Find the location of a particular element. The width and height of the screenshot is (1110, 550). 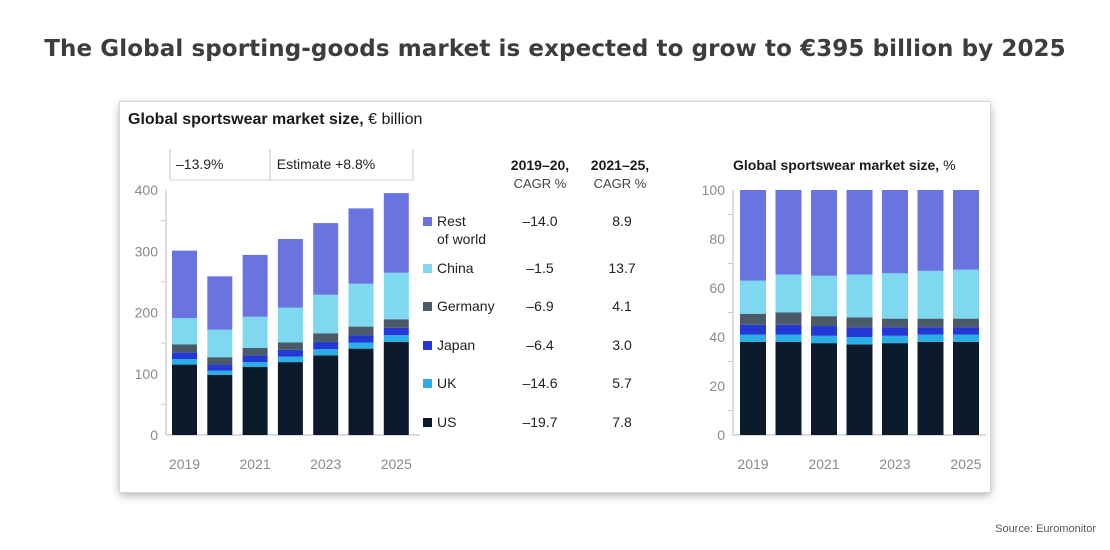

y-tick-label: 0 is located at coordinates (154, 435).